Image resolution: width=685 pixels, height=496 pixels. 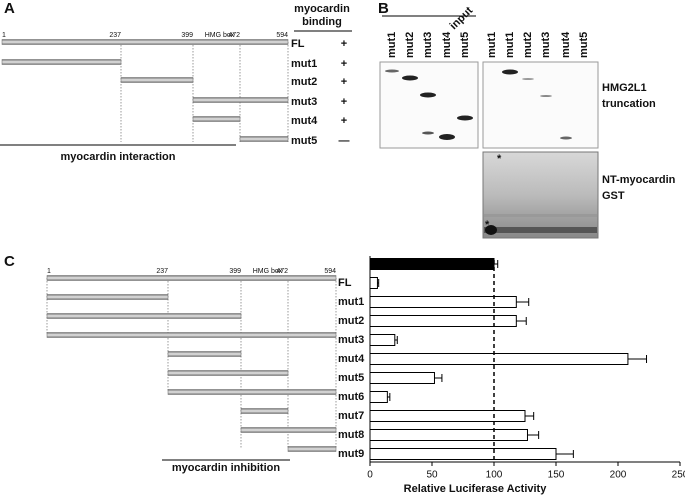 What do you see at coordinates (9, 8) in the screenshot?
I see `panel-label: A` at bounding box center [9, 8].